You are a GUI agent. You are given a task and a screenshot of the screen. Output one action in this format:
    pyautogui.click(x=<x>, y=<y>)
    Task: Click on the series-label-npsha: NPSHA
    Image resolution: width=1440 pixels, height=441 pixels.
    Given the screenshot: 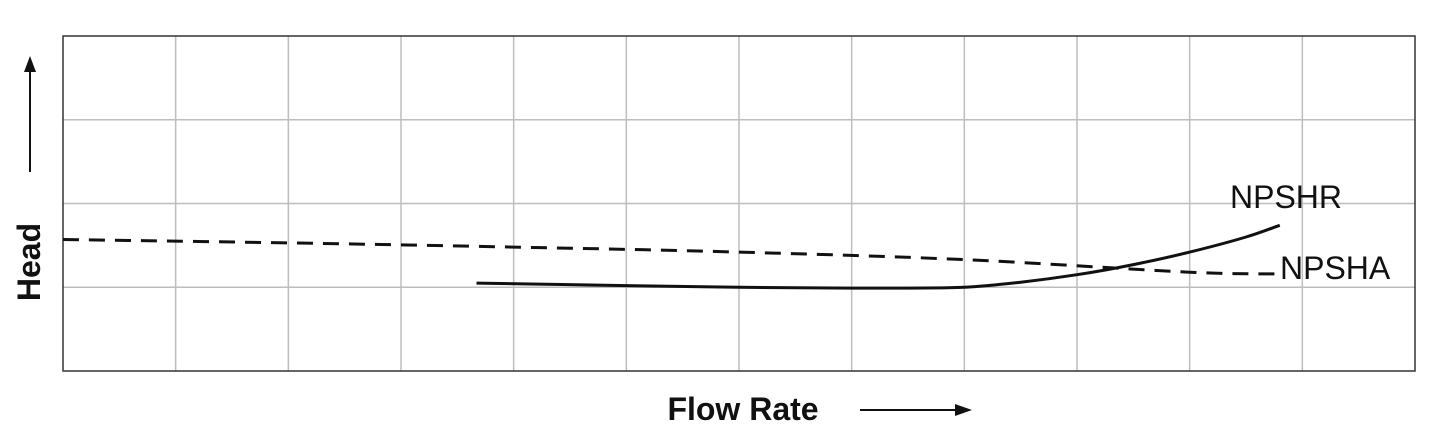 What is the action you would take?
    pyautogui.click(x=1335, y=268)
    